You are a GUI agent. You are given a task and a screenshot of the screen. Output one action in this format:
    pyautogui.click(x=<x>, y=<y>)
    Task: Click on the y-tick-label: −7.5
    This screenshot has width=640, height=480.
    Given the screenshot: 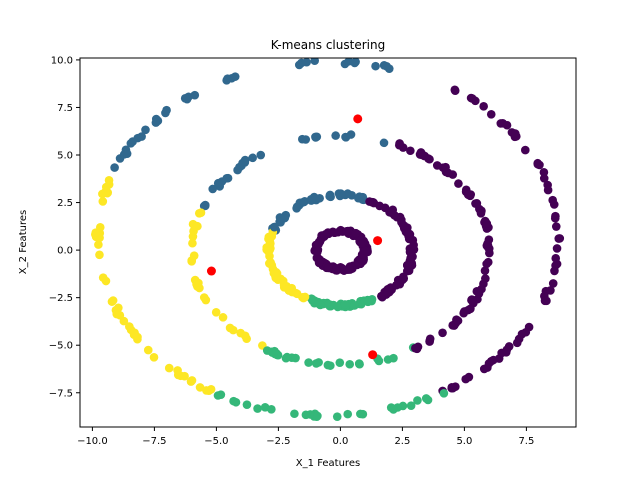 What is the action you would take?
    pyautogui.click(x=61, y=393)
    